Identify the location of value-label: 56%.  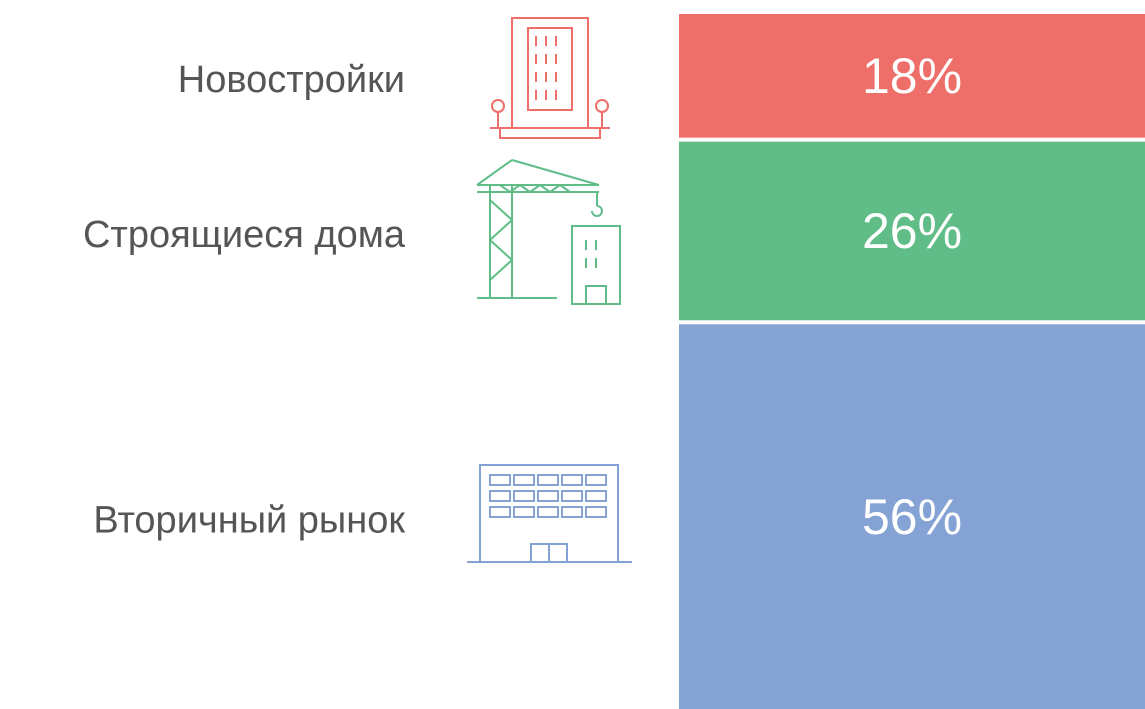
(912, 517).